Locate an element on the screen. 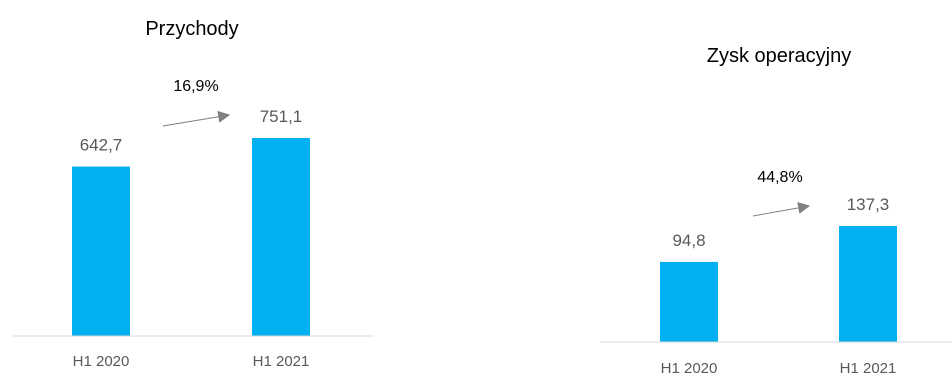 The height and width of the screenshot is (376, 952). data-label: 751,1 is located at coordinates (281, 116).